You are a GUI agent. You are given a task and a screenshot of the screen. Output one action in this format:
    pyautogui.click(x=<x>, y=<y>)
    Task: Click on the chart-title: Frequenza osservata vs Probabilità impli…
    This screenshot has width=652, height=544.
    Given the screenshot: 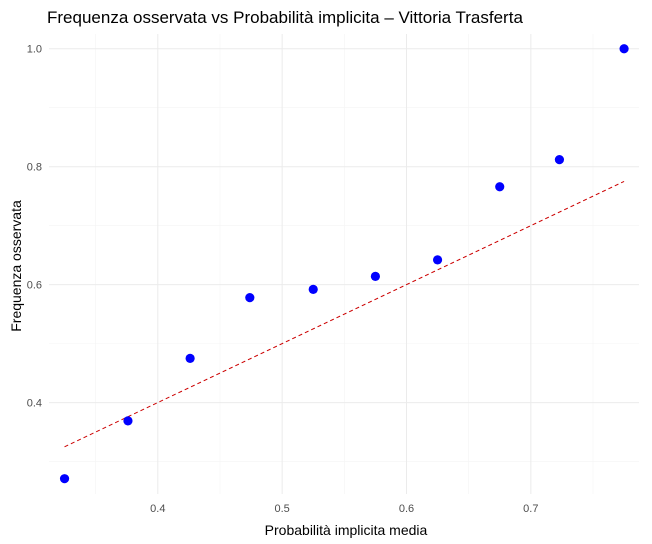 What is the action you would take?
    pyautogui.click(x=285, y=17)
    